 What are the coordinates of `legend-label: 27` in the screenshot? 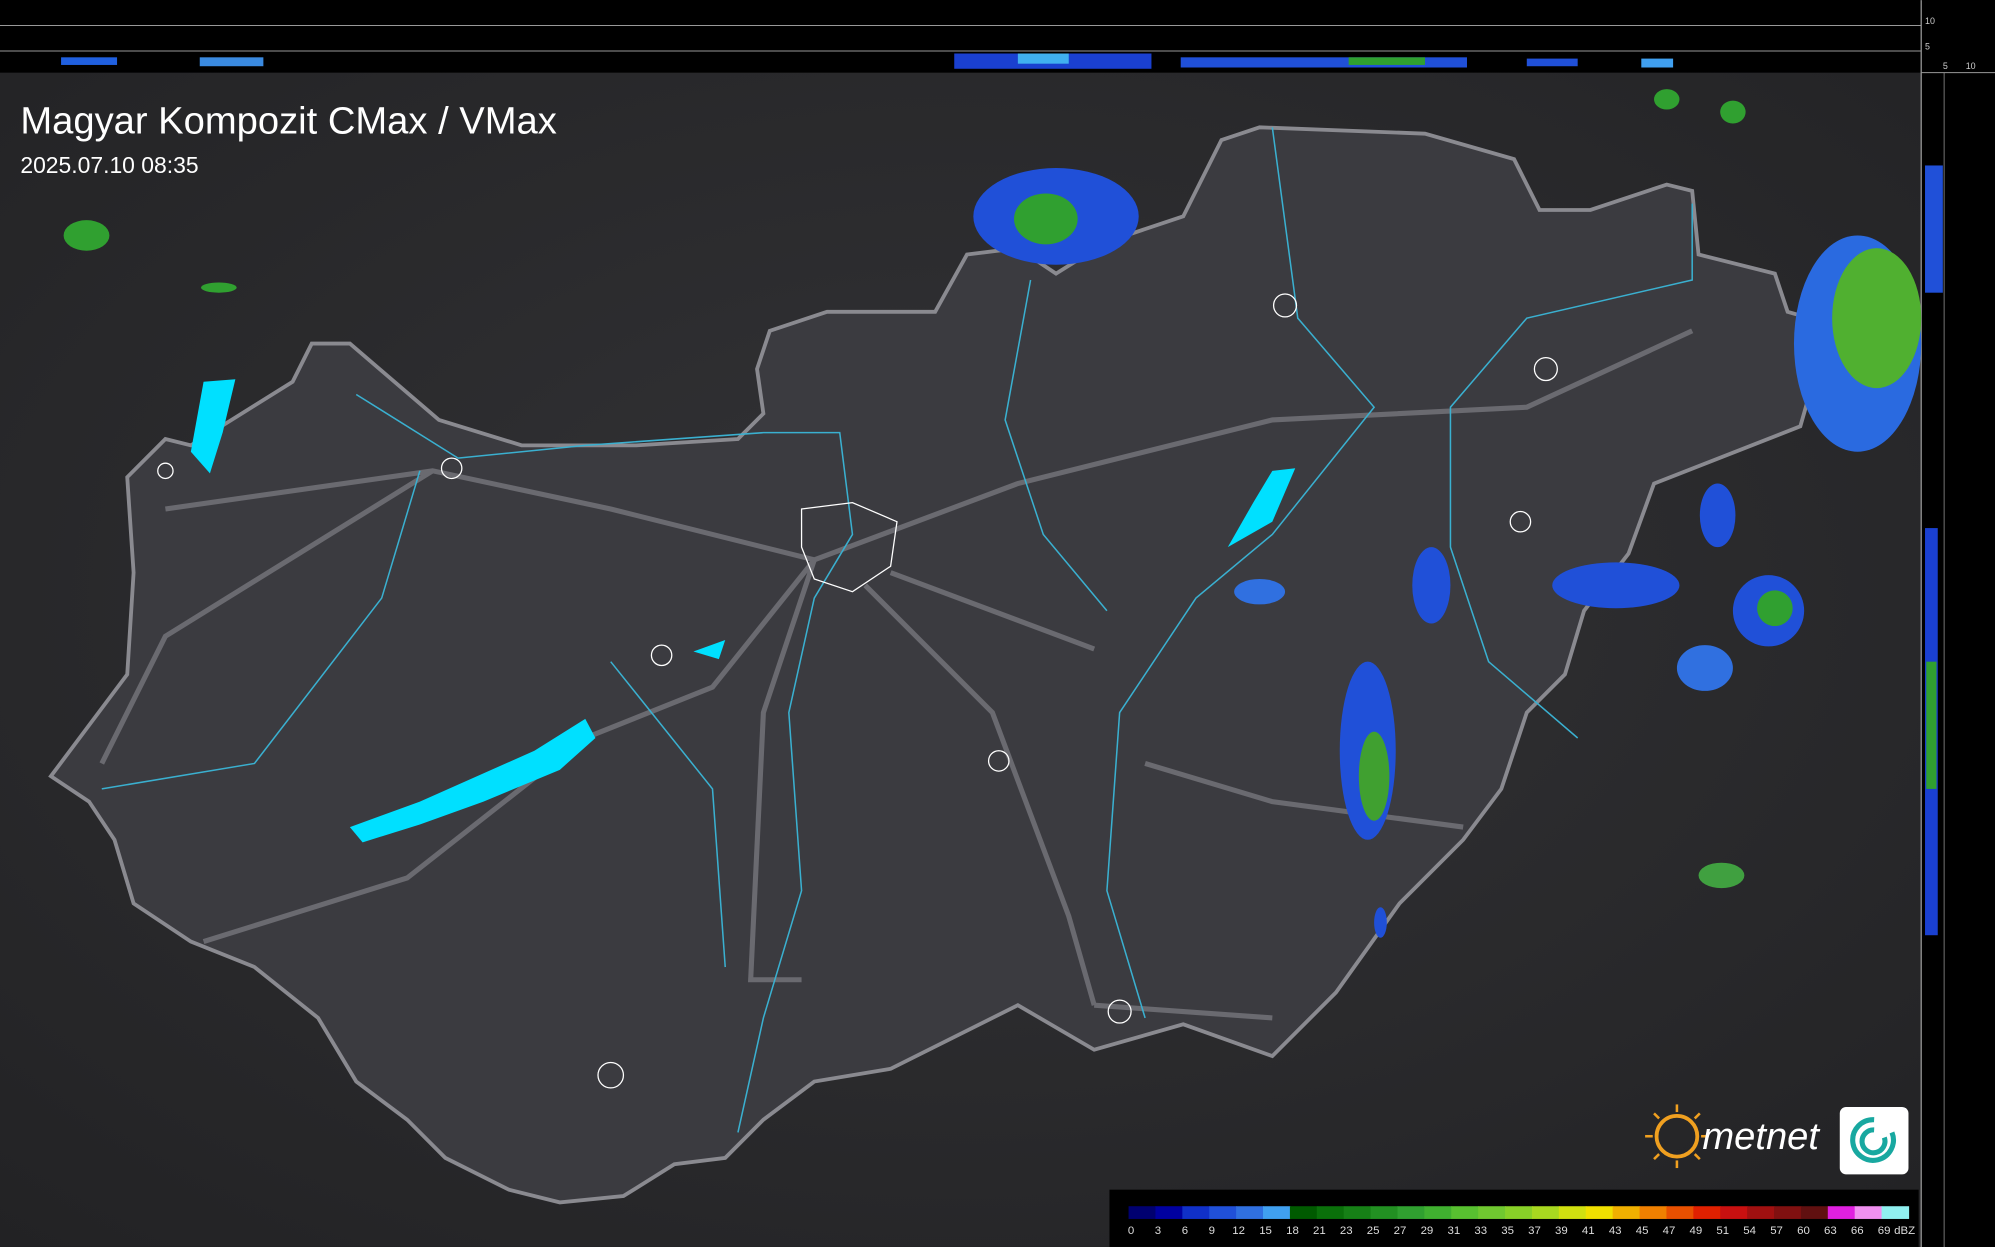 It's located at (1400, 1231).